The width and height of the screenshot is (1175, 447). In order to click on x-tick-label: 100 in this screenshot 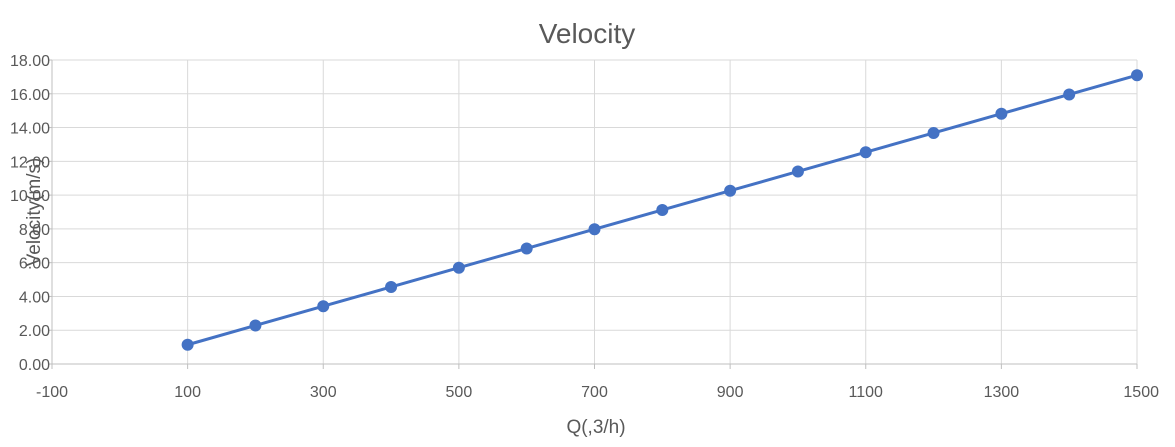, I will do `click(187, 392)`.